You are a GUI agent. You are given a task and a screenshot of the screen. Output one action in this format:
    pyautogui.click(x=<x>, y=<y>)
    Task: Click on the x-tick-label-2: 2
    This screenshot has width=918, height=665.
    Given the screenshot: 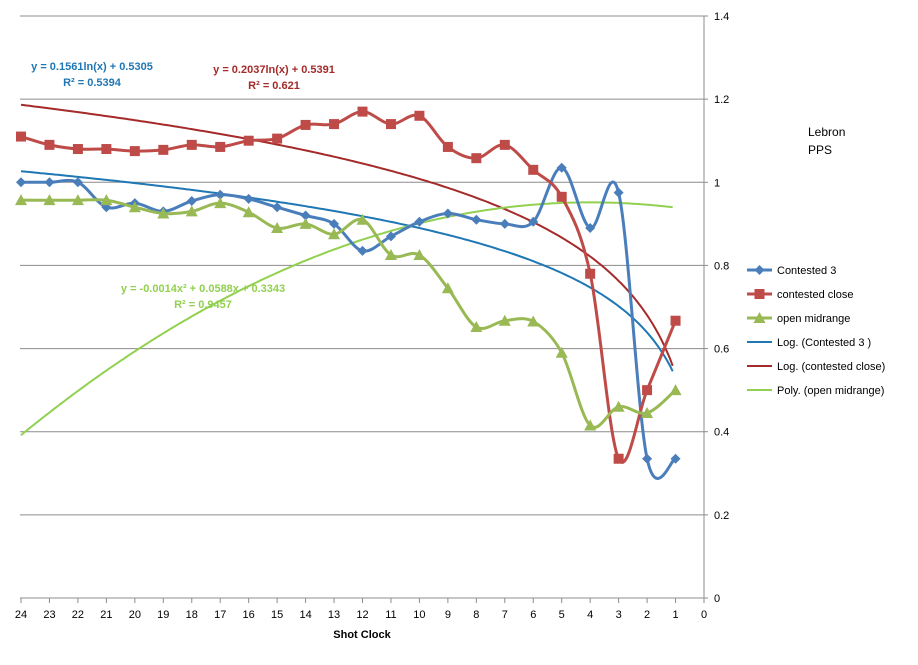 What is the action you would take?
    pyautogui.click(x=647, y=615)
    